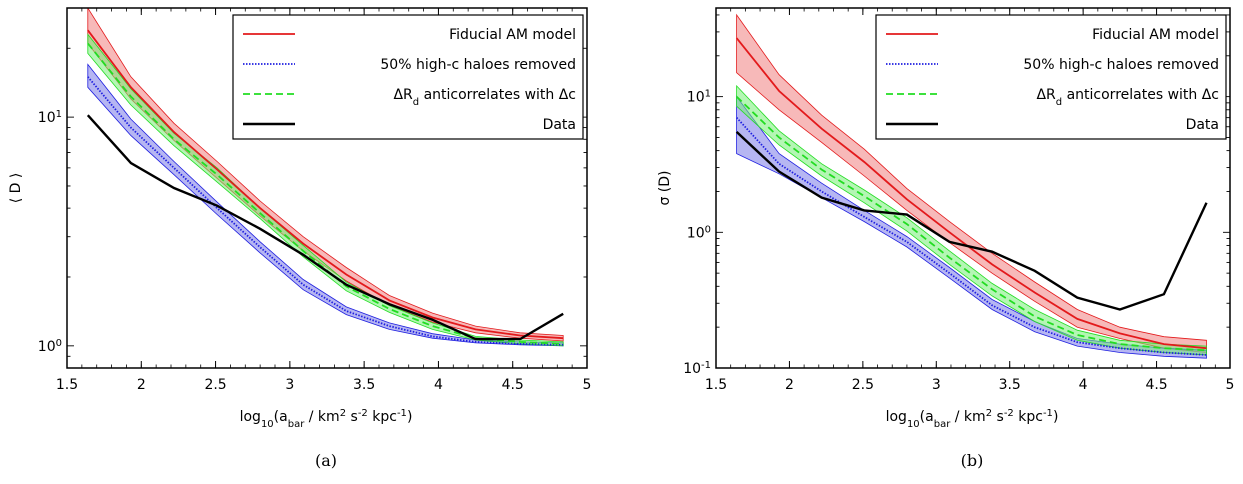 The width and height of the screenshot is (1243, 484). I want to click on panel-caption: (a), so click(326, 460).